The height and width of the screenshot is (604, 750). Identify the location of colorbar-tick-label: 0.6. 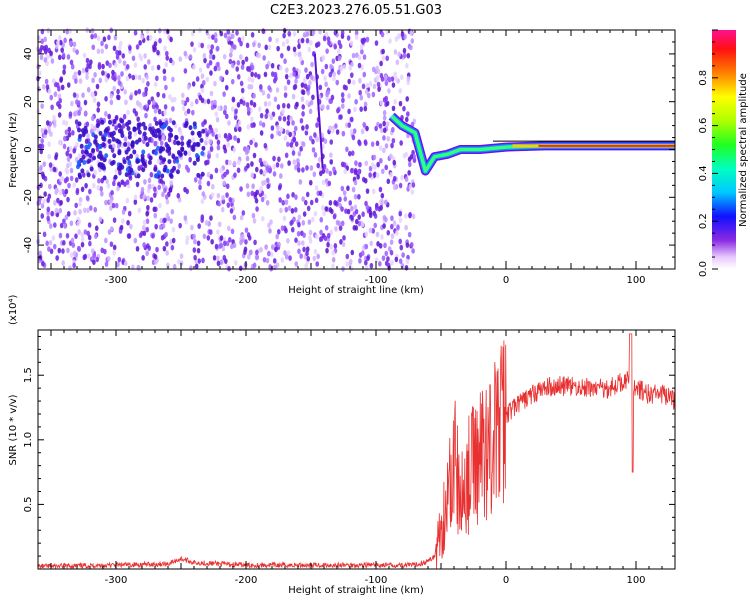
(703, 126).